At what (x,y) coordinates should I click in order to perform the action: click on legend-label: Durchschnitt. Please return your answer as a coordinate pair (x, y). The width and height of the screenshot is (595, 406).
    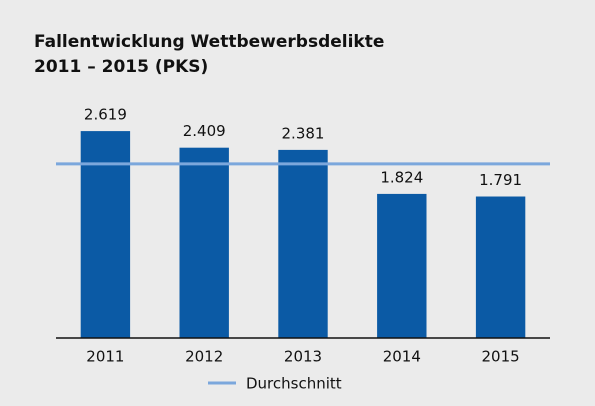
    Looking at the image, I should click on (294, 384).